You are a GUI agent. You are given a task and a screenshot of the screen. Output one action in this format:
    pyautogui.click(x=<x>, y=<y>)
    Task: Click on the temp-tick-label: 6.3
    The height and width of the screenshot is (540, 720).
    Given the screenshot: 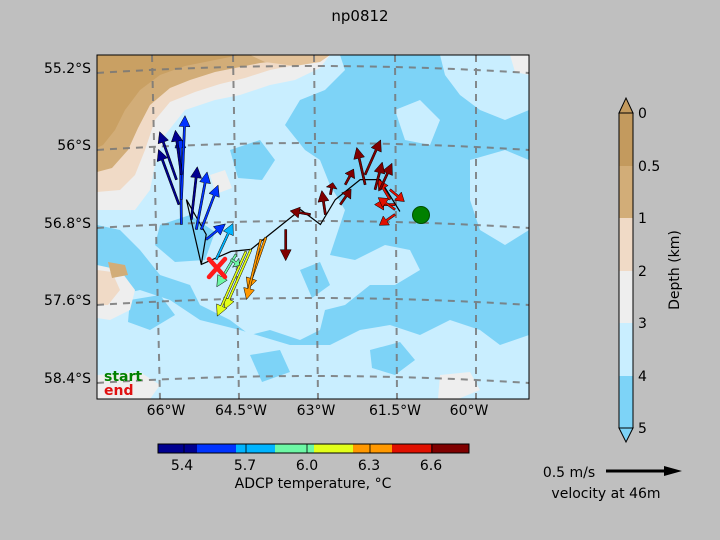 What is the action you would take?
    pyautogui.click(x=369, y=466)
    